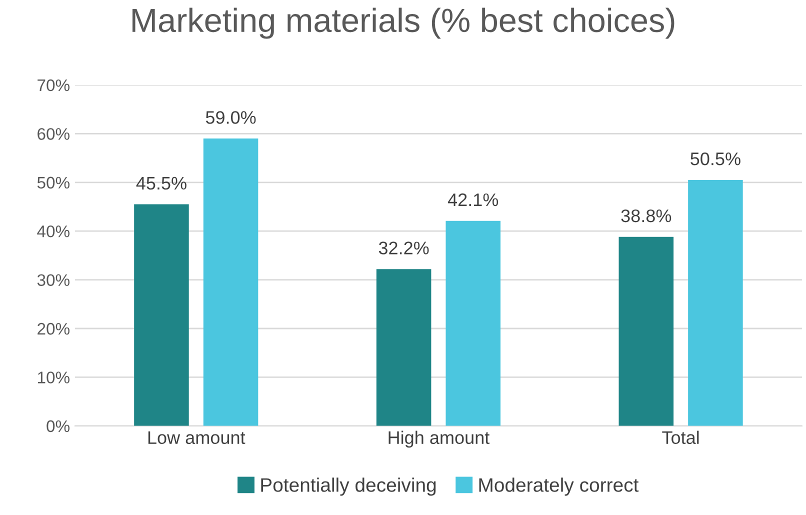  What do you see at coordinates (53, 280) in the screenshot?
I see `y-tick-label: 30%` at bounding box center [53, 280].